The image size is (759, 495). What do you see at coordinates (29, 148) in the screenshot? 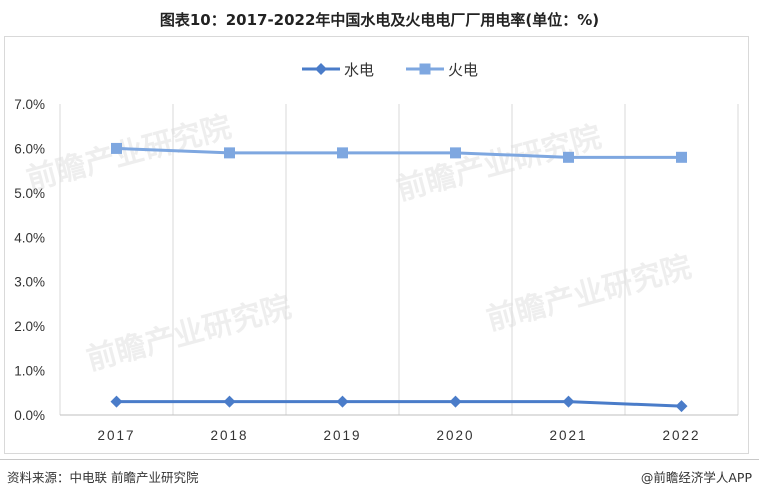
I see `y-tick-label: 6.0%` at bounding box center [29, 148].